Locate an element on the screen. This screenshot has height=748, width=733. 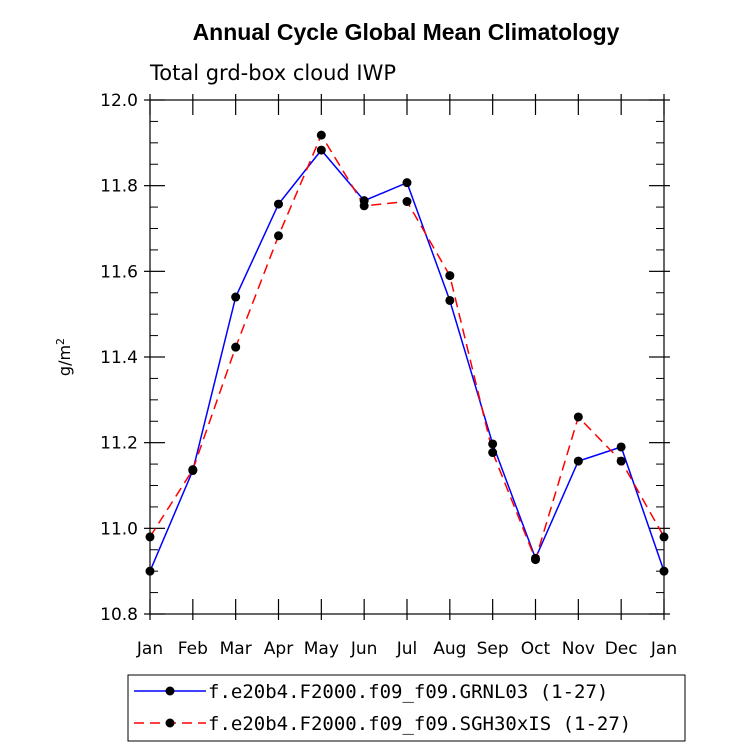
y-tick-label: 10.8 is located at coordinates (119, 615).